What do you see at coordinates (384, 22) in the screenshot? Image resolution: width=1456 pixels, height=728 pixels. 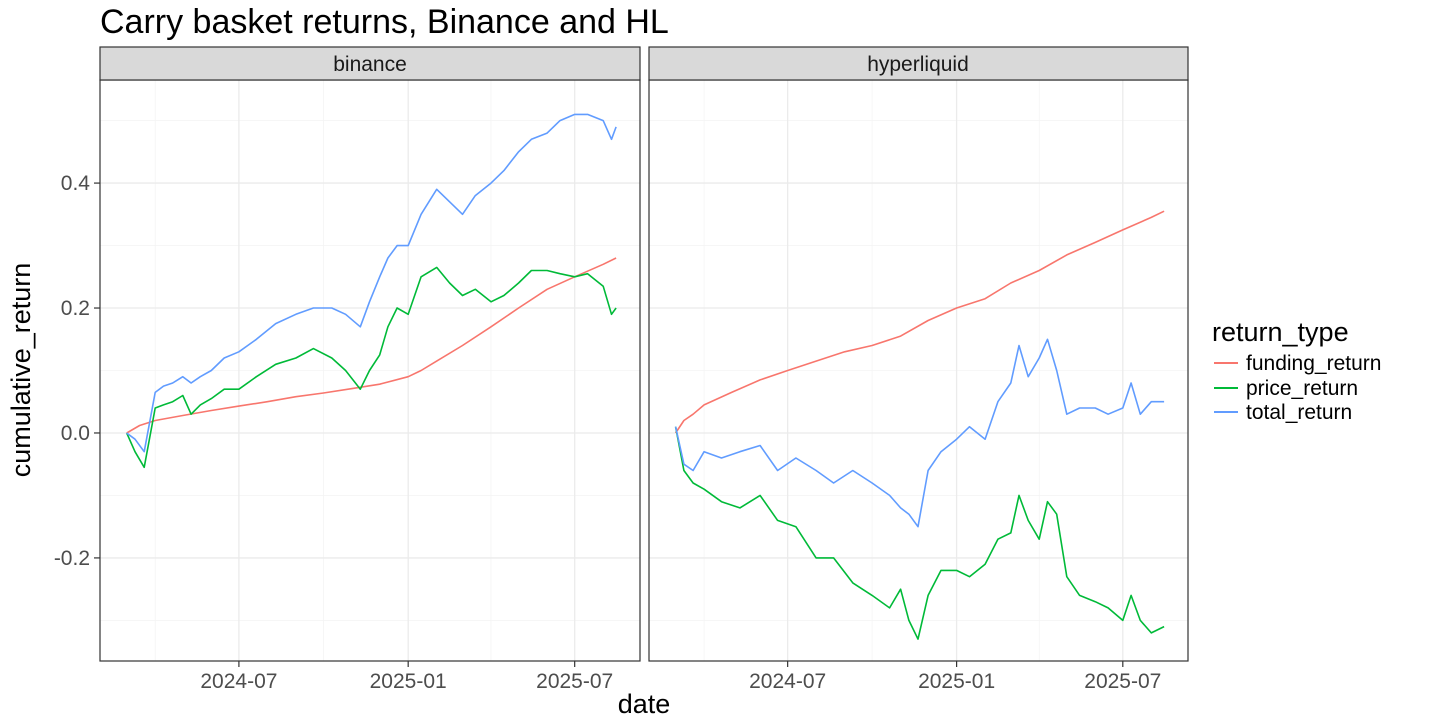 I see `chart-title: Carry basket returns, Binance and HL` at bounding box center [384, 22].